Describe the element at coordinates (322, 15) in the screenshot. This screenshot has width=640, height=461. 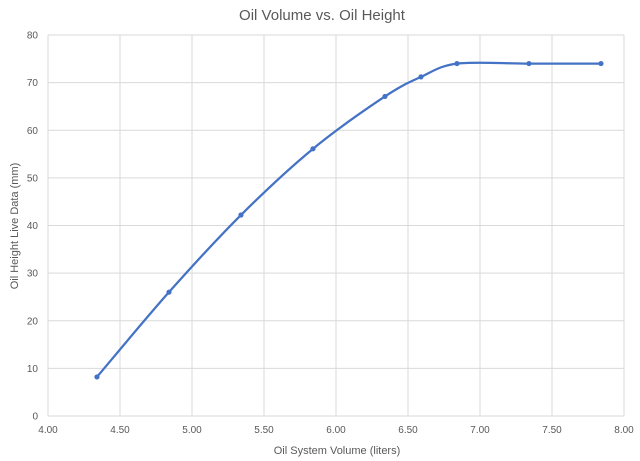
I see `chart-title: Oil Volume vs. Oil Height` at that location.